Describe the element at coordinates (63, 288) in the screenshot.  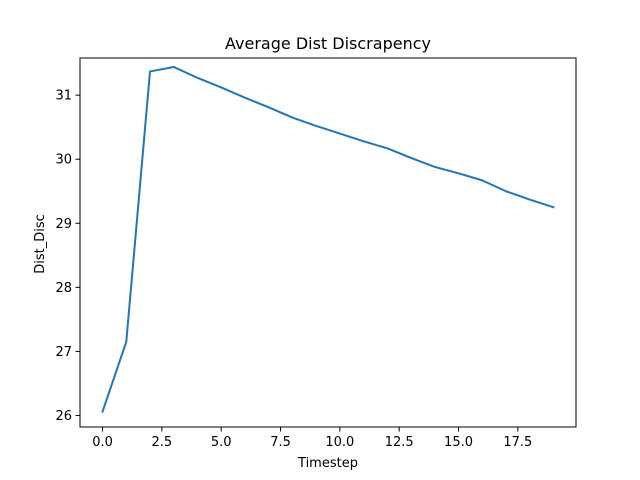
I see `y-tick-label: 28` at that location.